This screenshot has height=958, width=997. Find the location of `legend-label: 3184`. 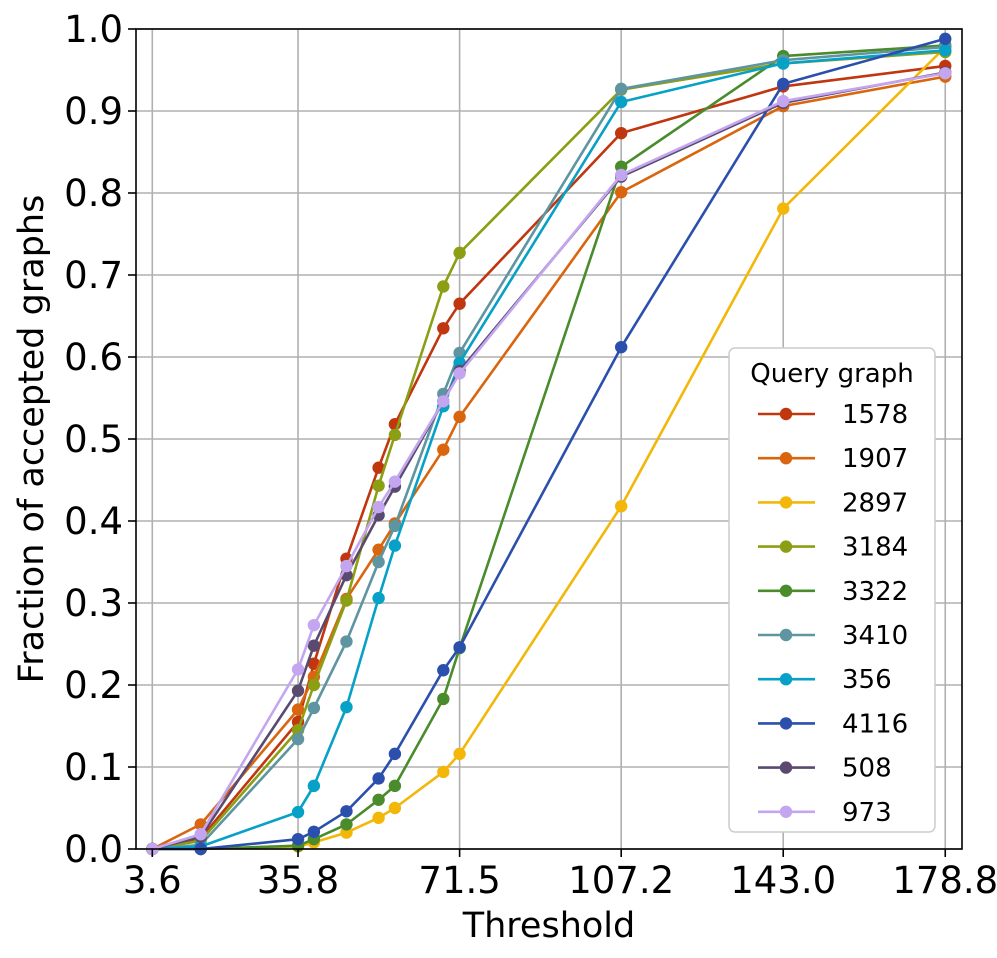

legend-label: 3184 is located at coordinates (875, 548).